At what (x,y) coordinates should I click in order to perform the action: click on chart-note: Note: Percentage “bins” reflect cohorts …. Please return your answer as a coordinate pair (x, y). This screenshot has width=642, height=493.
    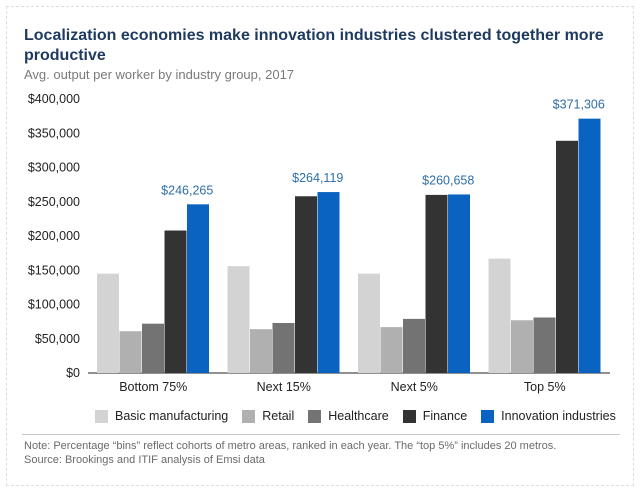
    Looking at the image, I should click on (290, 453).